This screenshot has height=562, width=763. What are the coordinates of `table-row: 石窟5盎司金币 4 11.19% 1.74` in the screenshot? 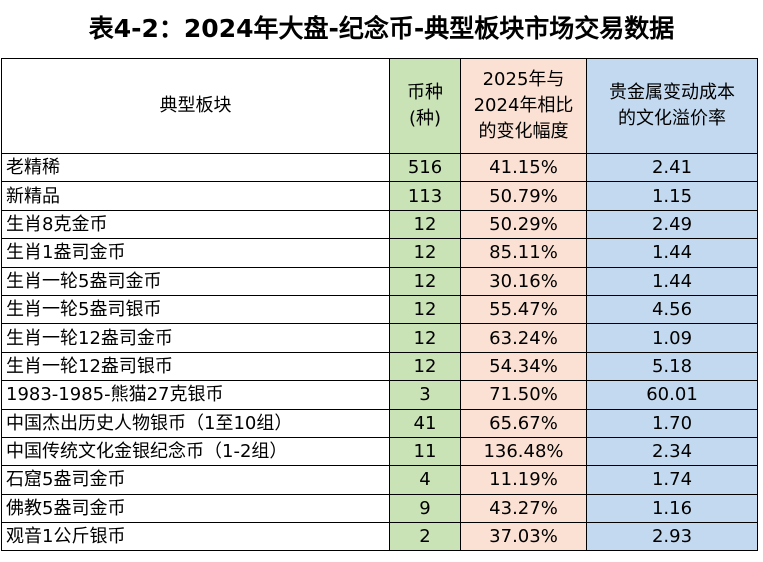 It's located at (379, 480).